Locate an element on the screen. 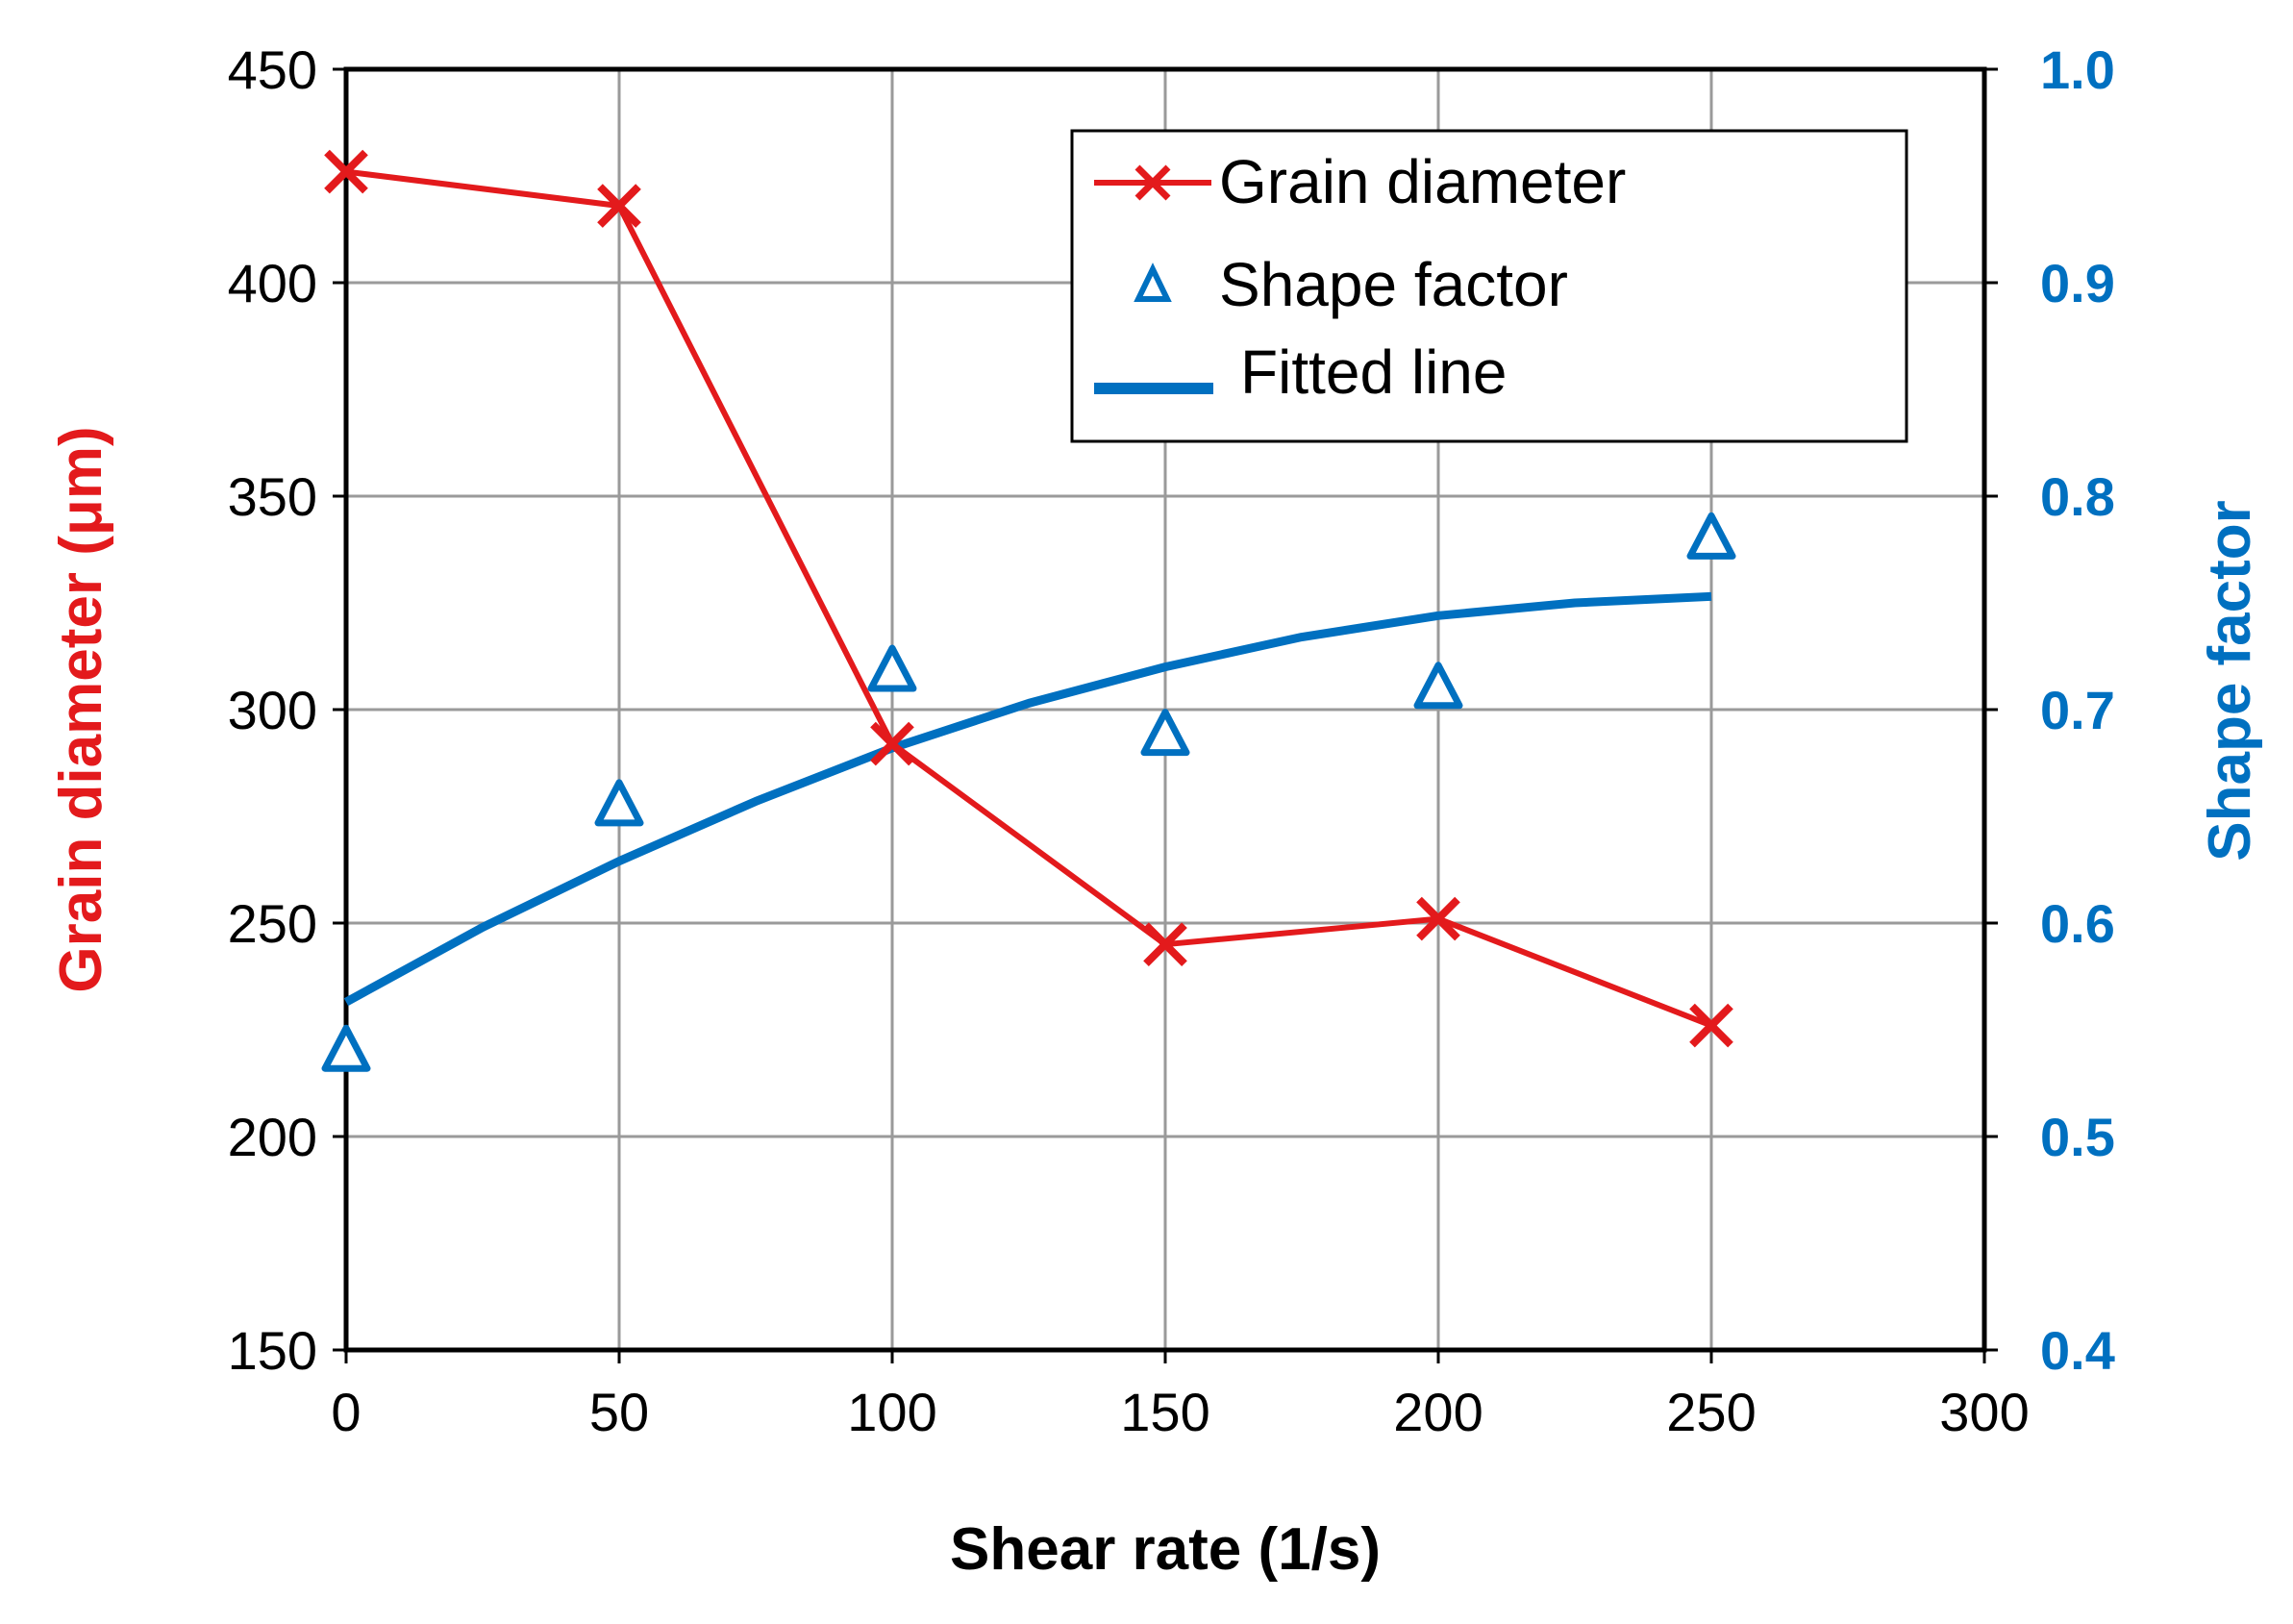  legend-shape-label: Shape factor is located at coordinates (1393, 284).